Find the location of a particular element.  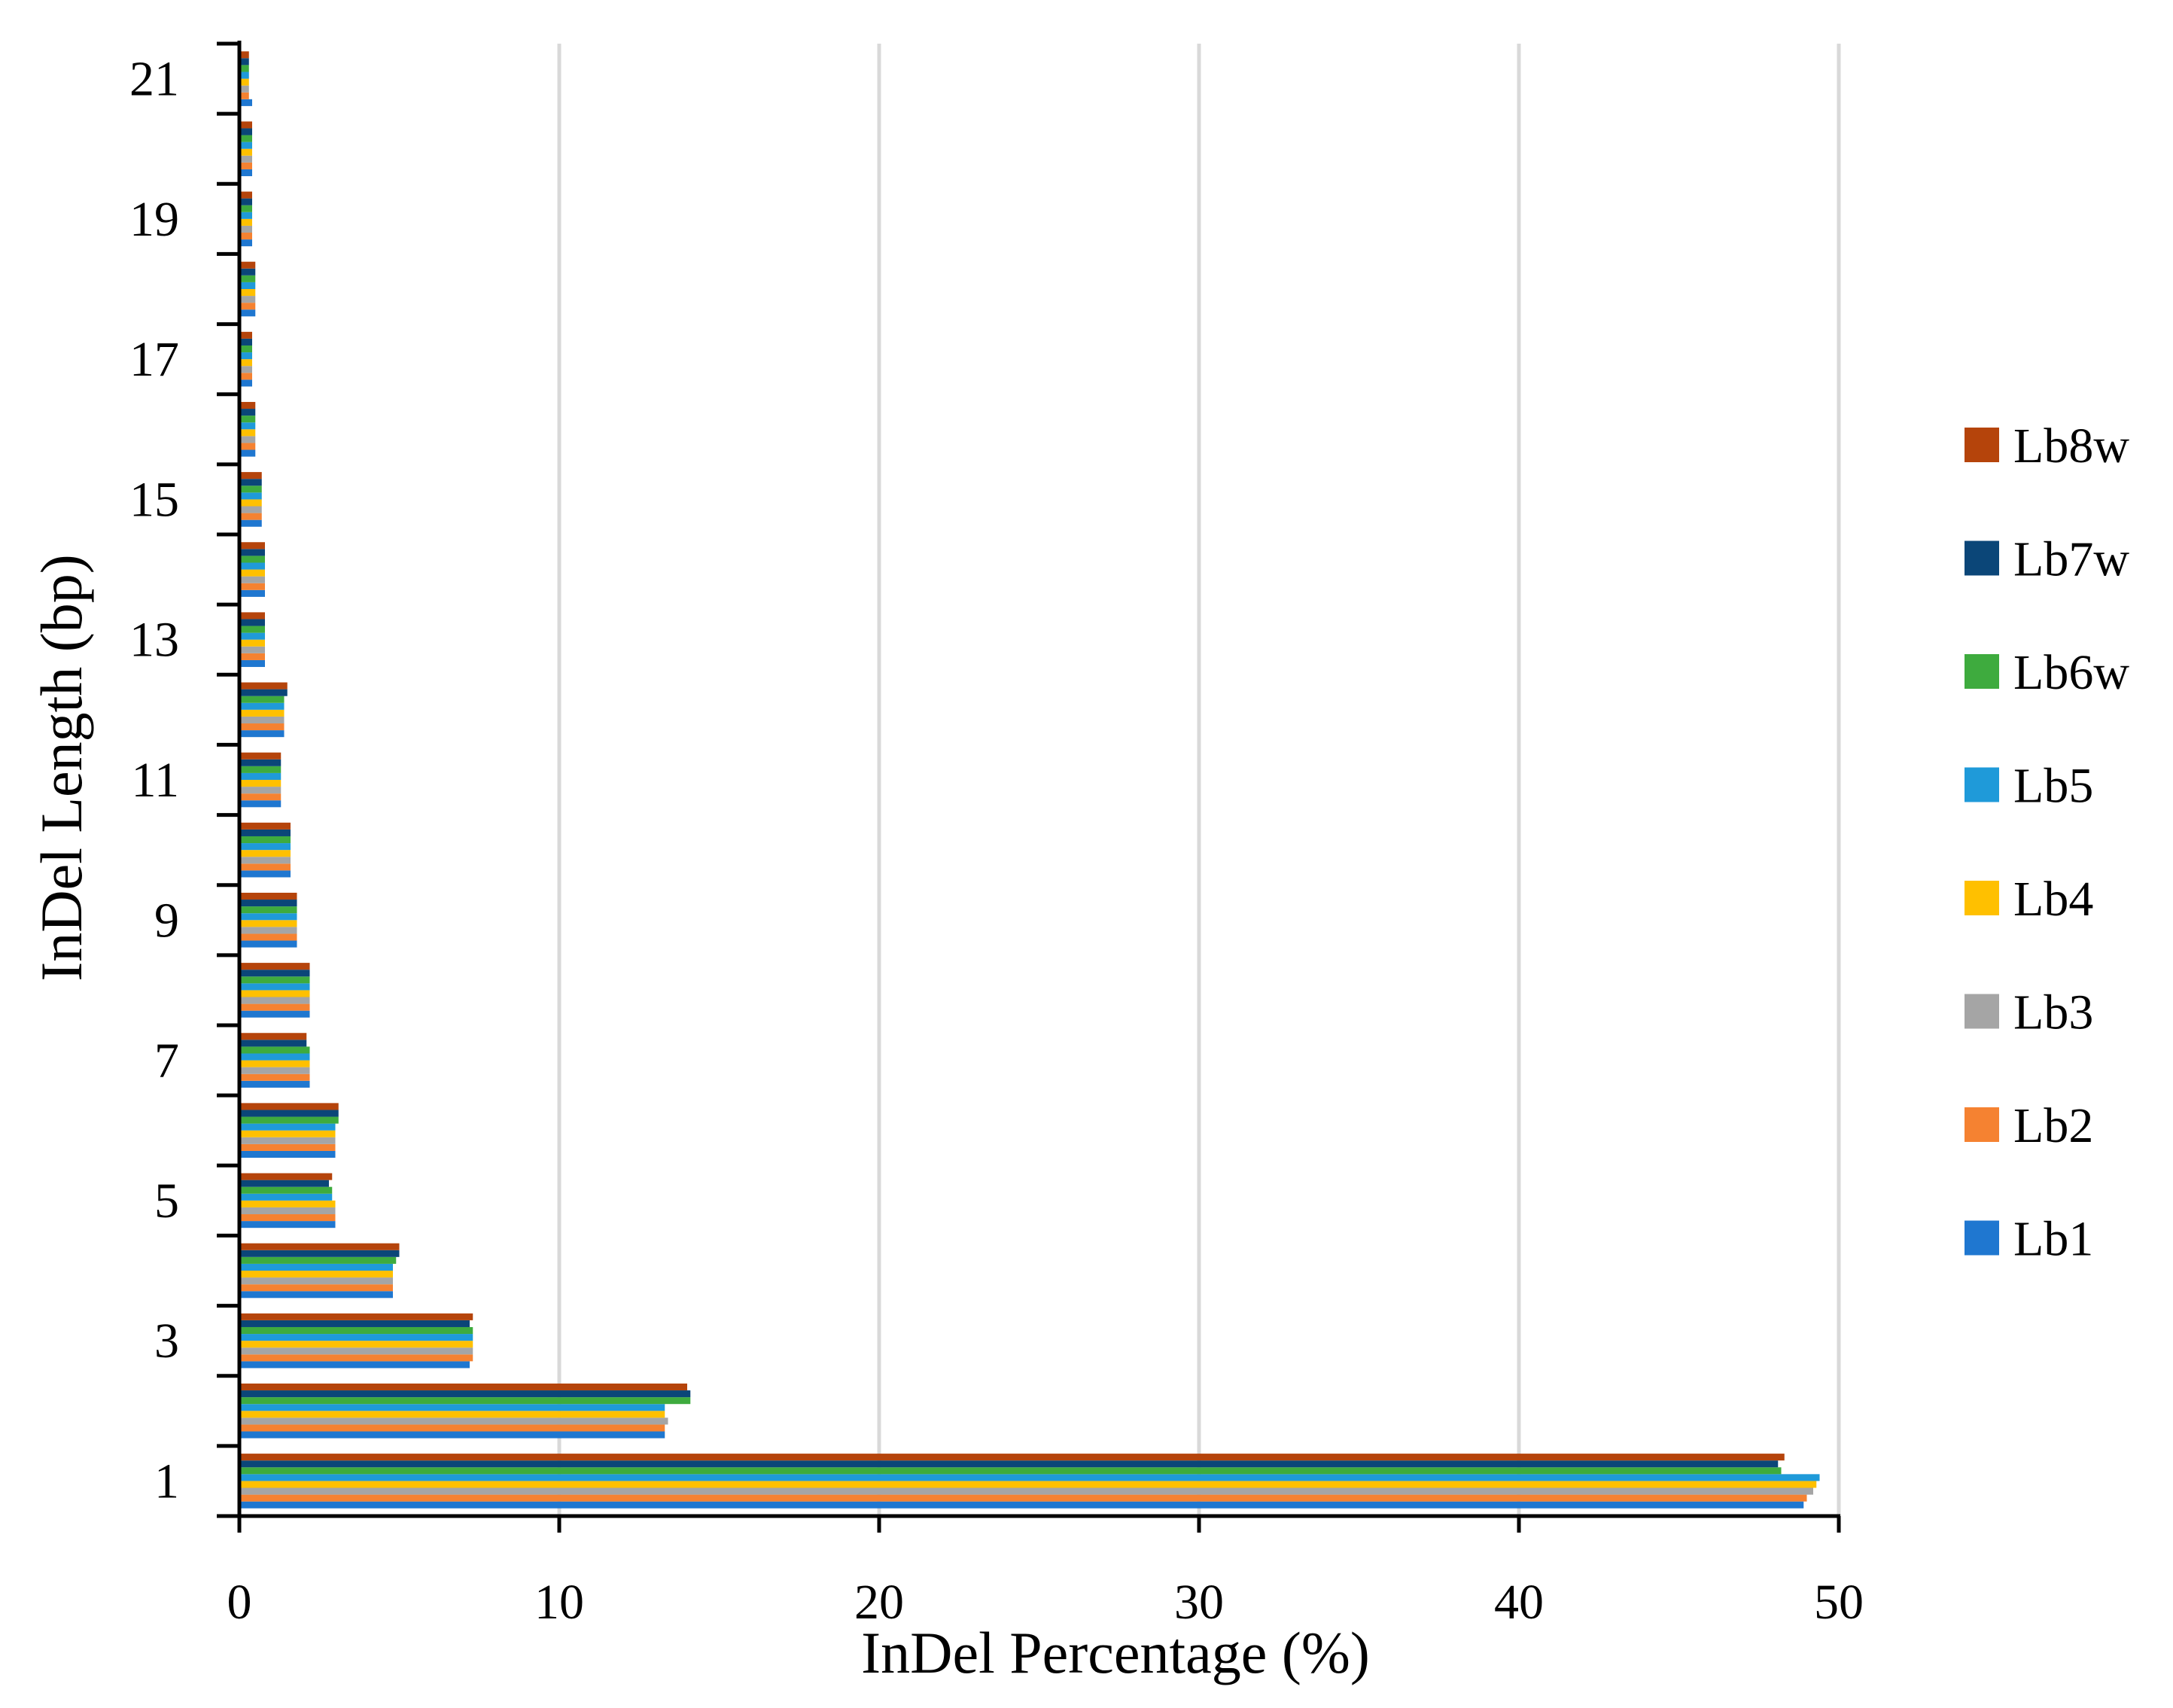

legend-swatch-Lb4 is located at coordinates (1982, 898).